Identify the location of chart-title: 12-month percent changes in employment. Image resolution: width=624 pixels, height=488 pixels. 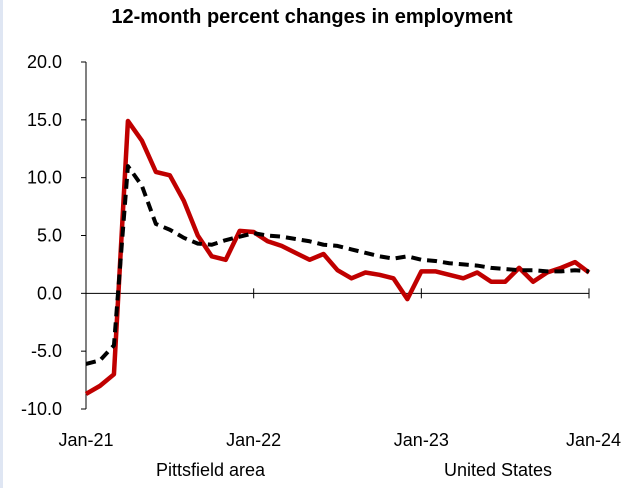
(312, 17).